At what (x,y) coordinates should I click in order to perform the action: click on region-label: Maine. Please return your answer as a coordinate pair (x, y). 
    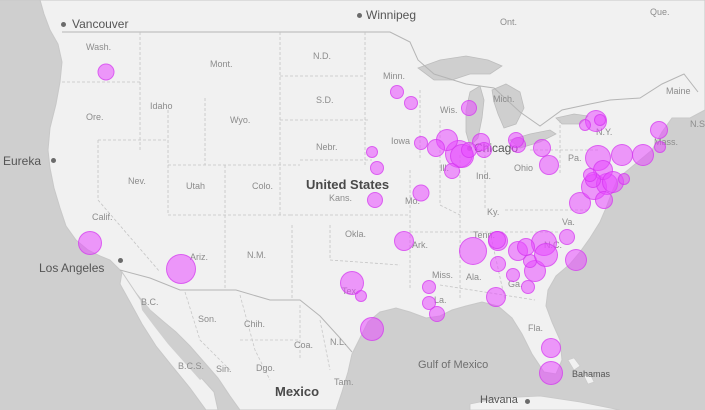
    Looking at the image, I should click on (678, 91).